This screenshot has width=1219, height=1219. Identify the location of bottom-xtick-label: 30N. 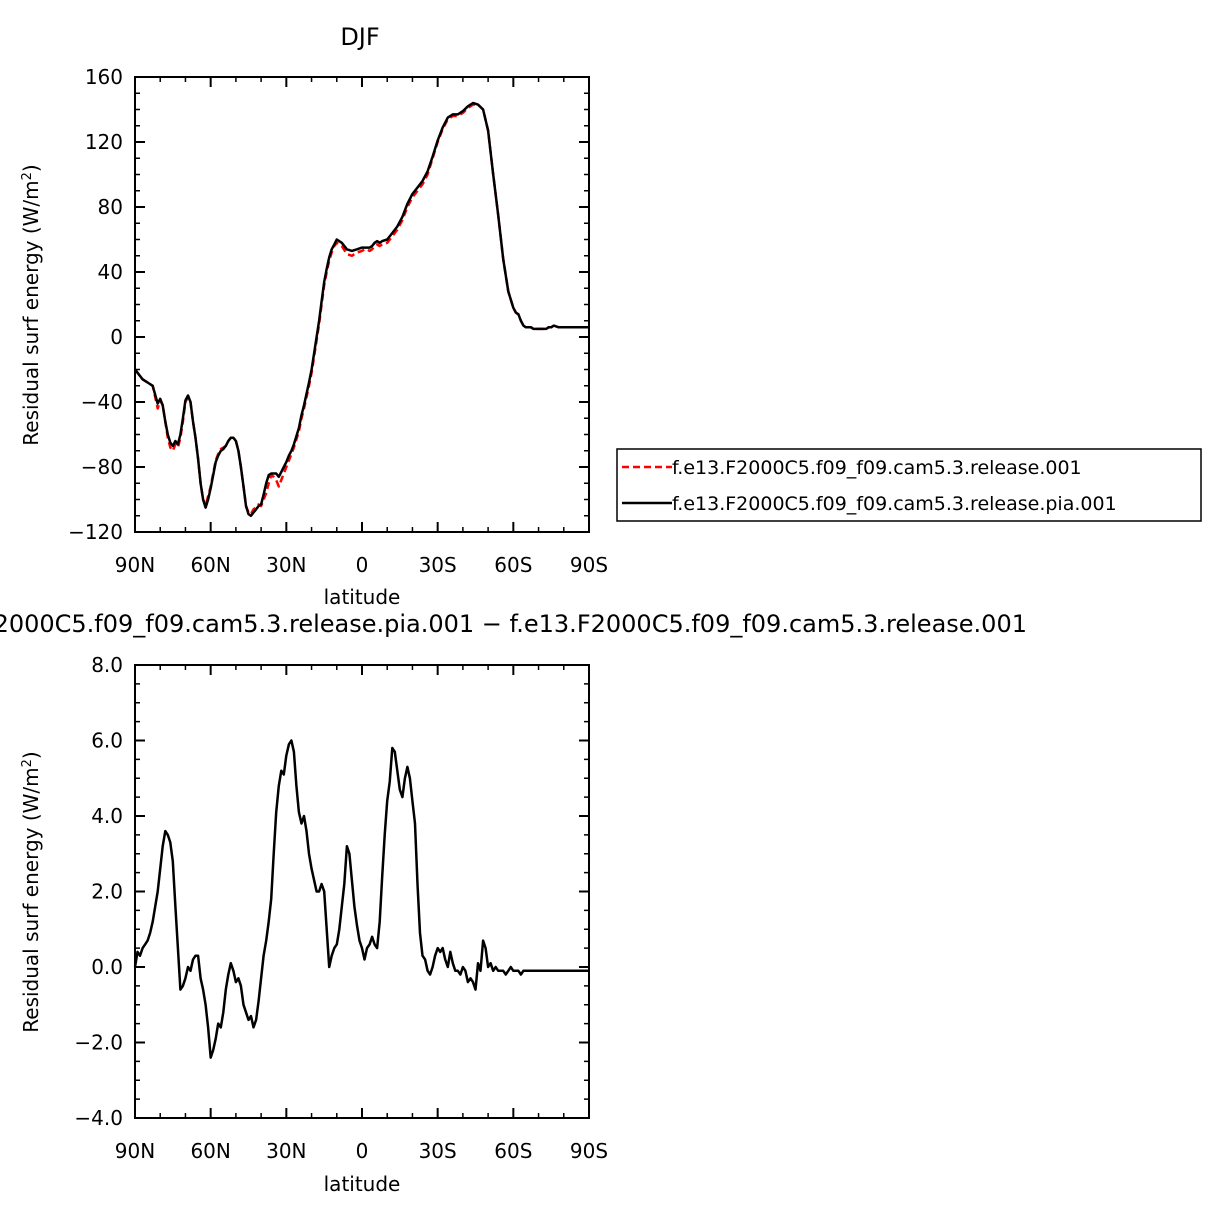
(286, 1151).